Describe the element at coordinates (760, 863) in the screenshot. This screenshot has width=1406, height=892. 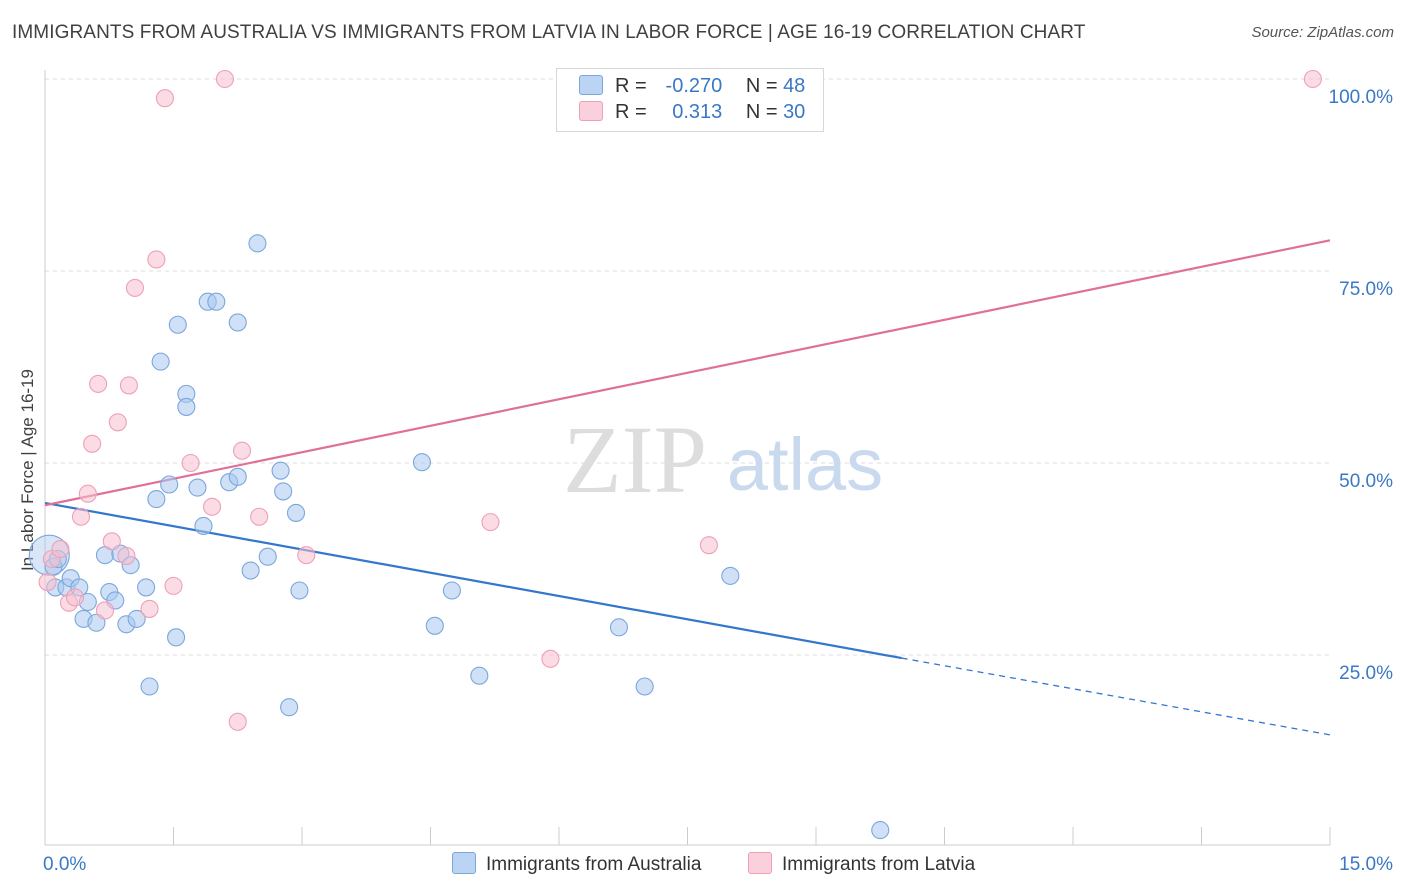
I see `legend-latvia-swatch` at that location.